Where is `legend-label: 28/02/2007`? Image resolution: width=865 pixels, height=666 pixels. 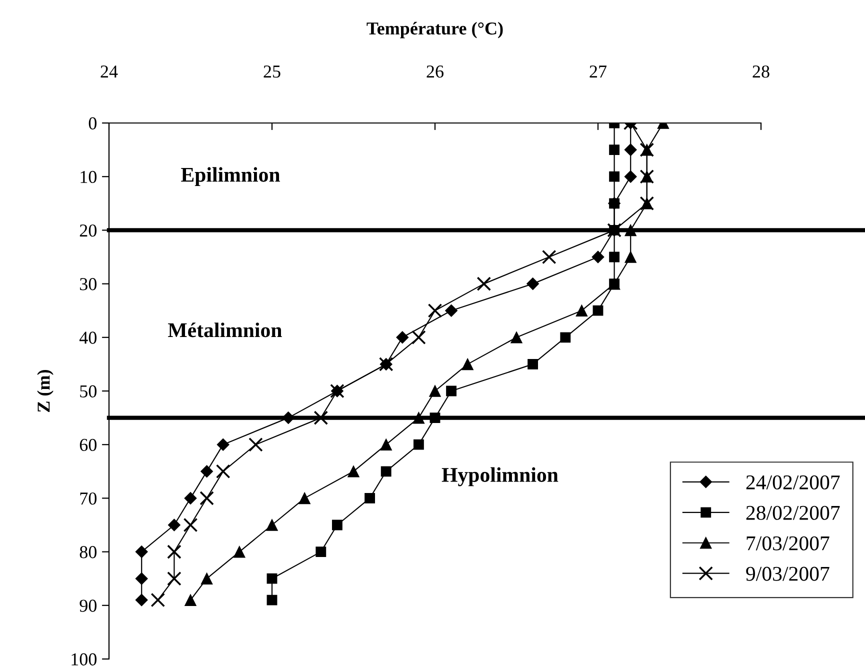 legend-label: 28/02/2007 is located at coordinates (793, 513).